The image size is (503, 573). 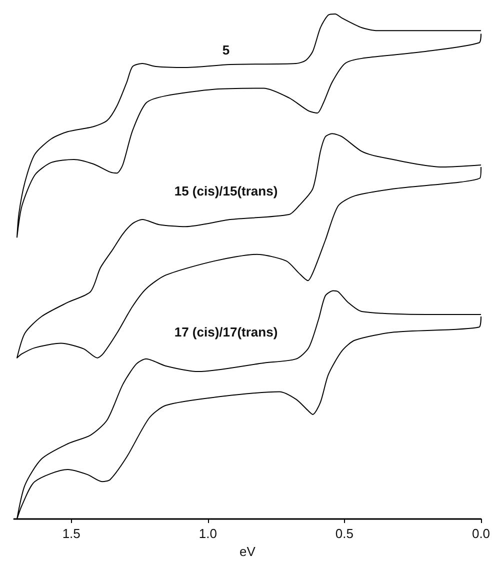 What do you see at coordinates (481, 533) in the screenshot?
I see `x-tick-label: 0.0` at bounding box center [481, 533].